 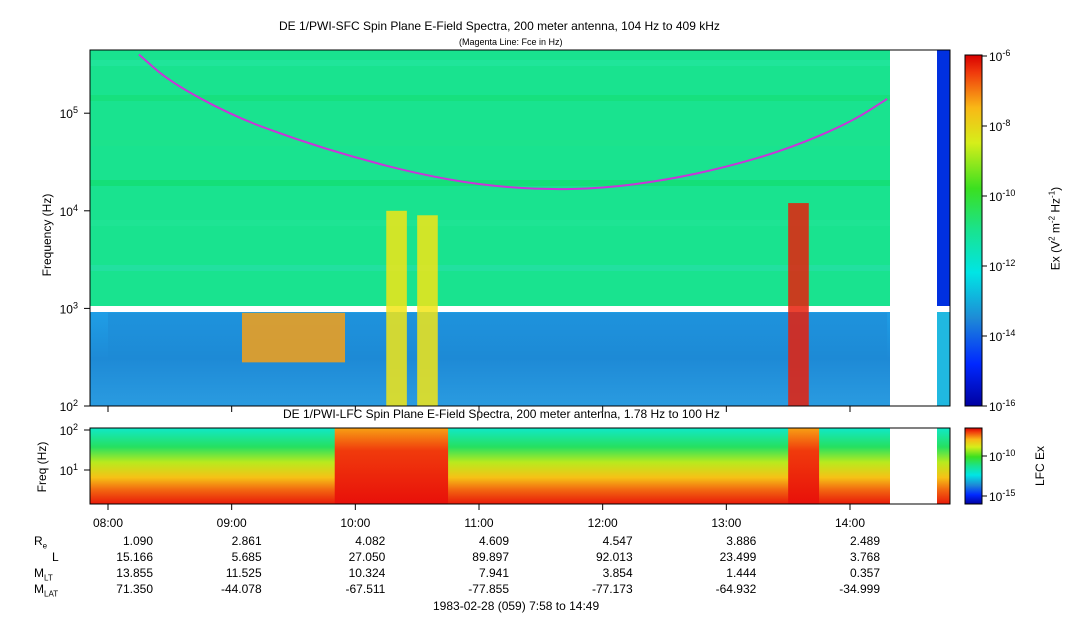 What do you see at coordinates (617, 541) in the screenshot?
I see `orbit-cell: 4.547` at bounding box center [617, 541].